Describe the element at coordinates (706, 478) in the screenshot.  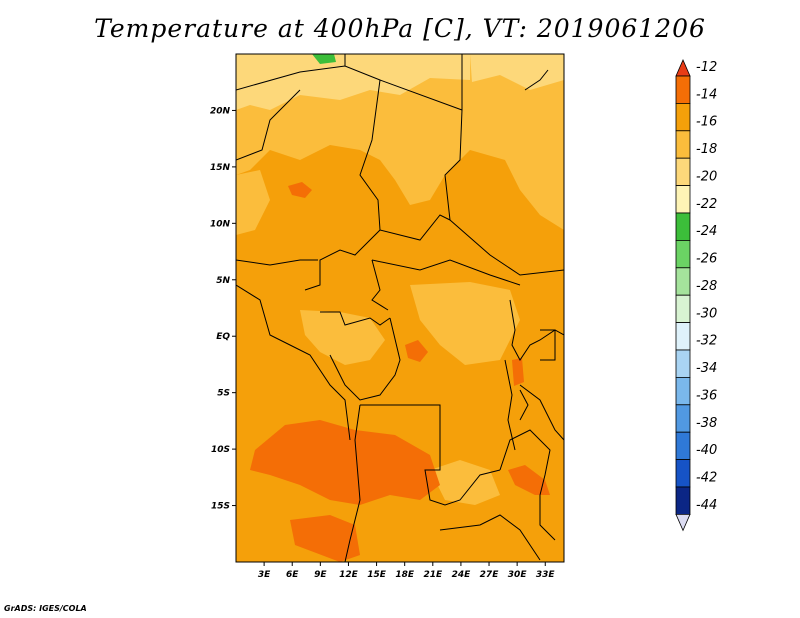
I see `colorbar-label: -42` at that location.